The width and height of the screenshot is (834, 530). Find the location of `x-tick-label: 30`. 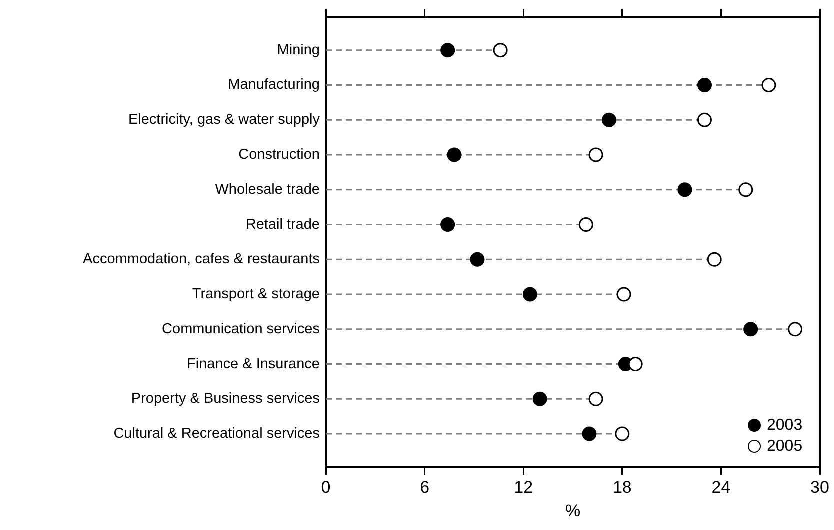

x-tick-label: 30 is located at coordinates (820, 488).